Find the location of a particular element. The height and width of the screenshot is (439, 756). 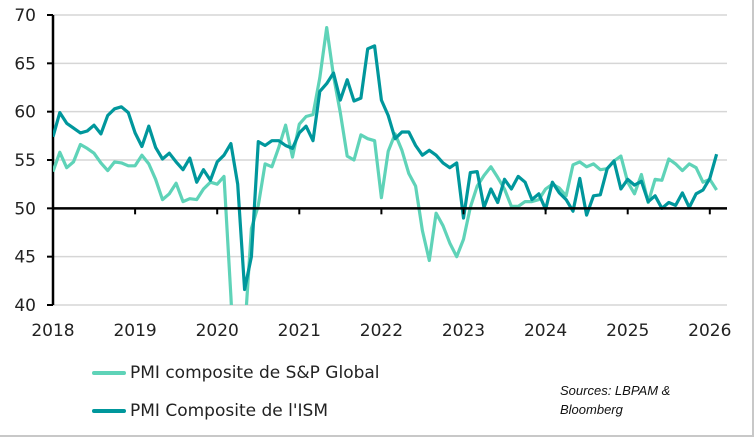

y-tick-label: 70 is located at coordinates (25, 16).